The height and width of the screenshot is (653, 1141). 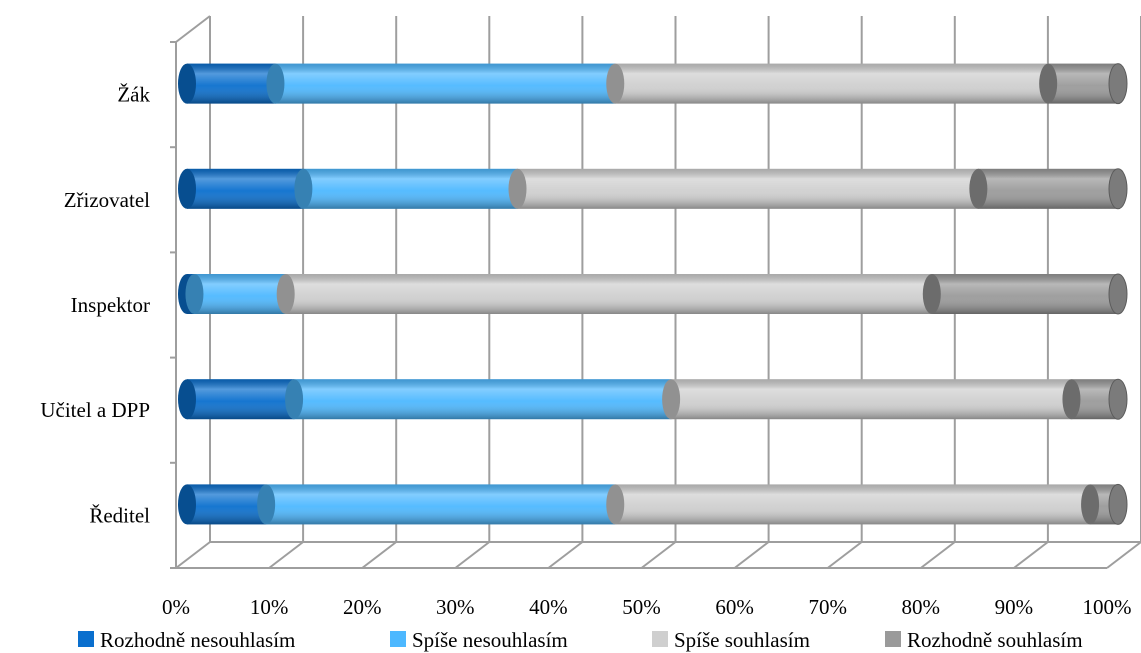 I want to click on category-label: Učitel a DPP, so click(x=95, y=410).